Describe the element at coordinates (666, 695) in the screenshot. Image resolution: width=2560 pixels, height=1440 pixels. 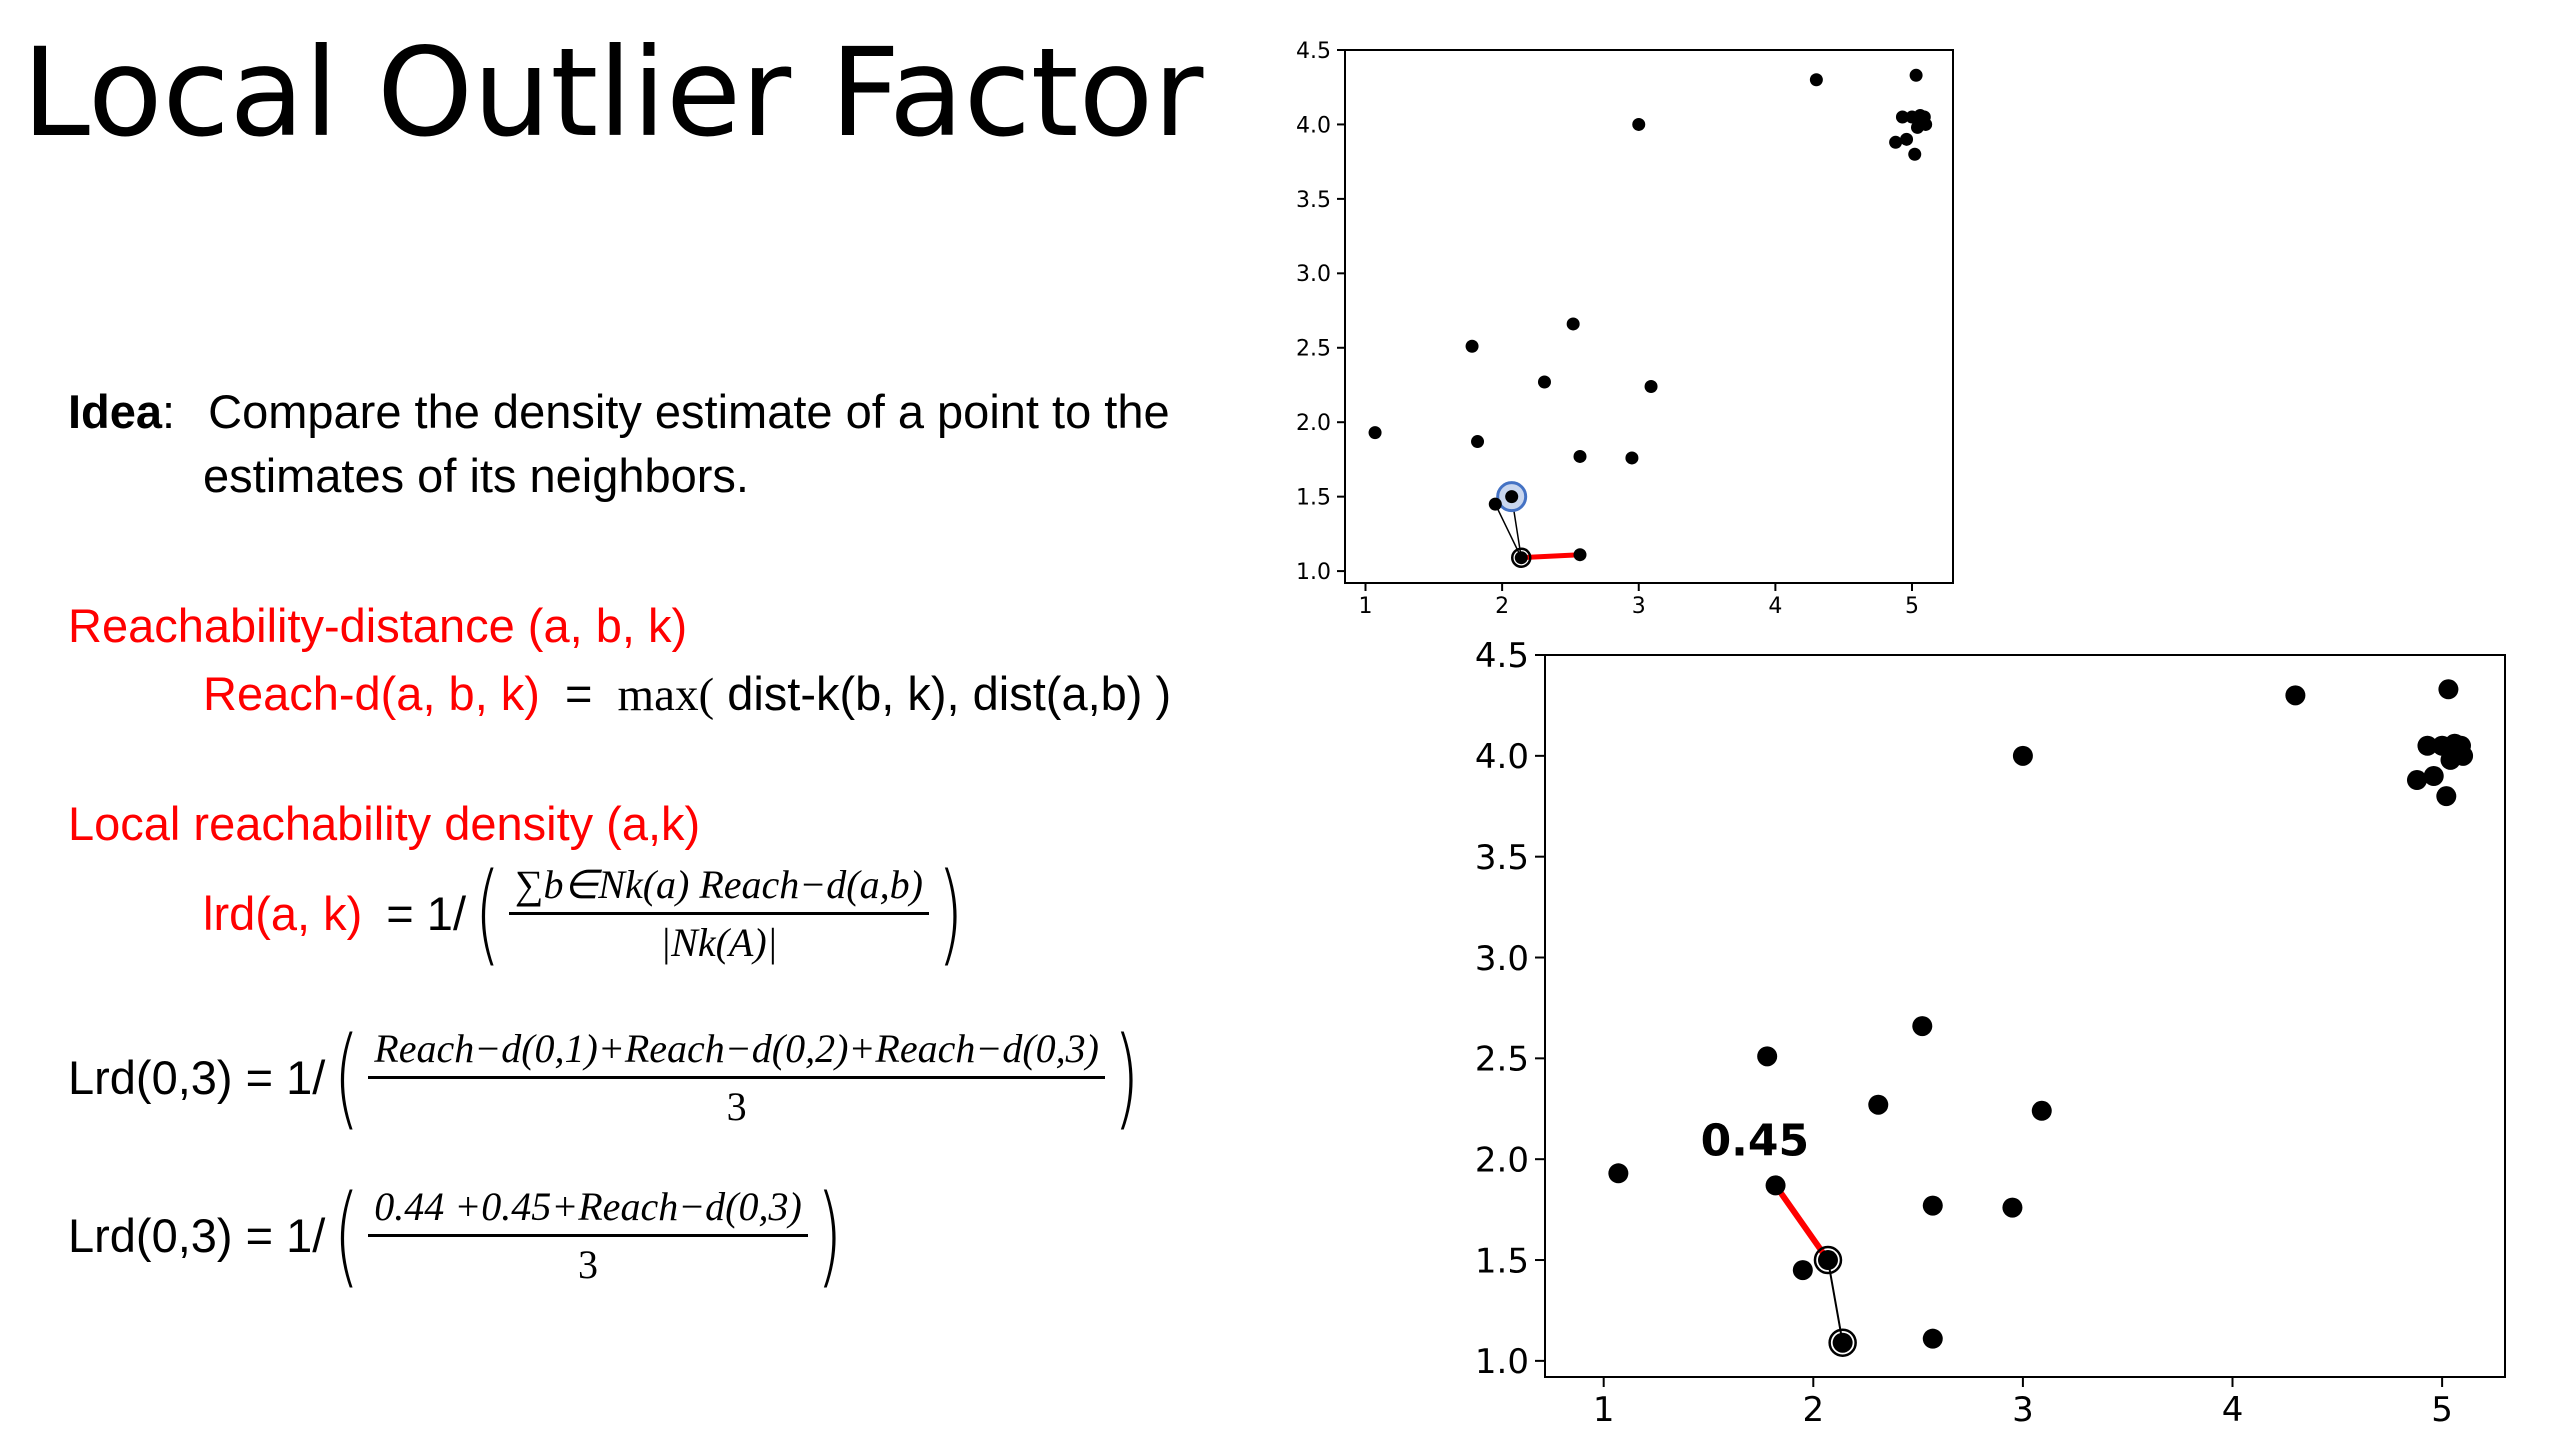
I see `reach-def-max: max(` at that location.